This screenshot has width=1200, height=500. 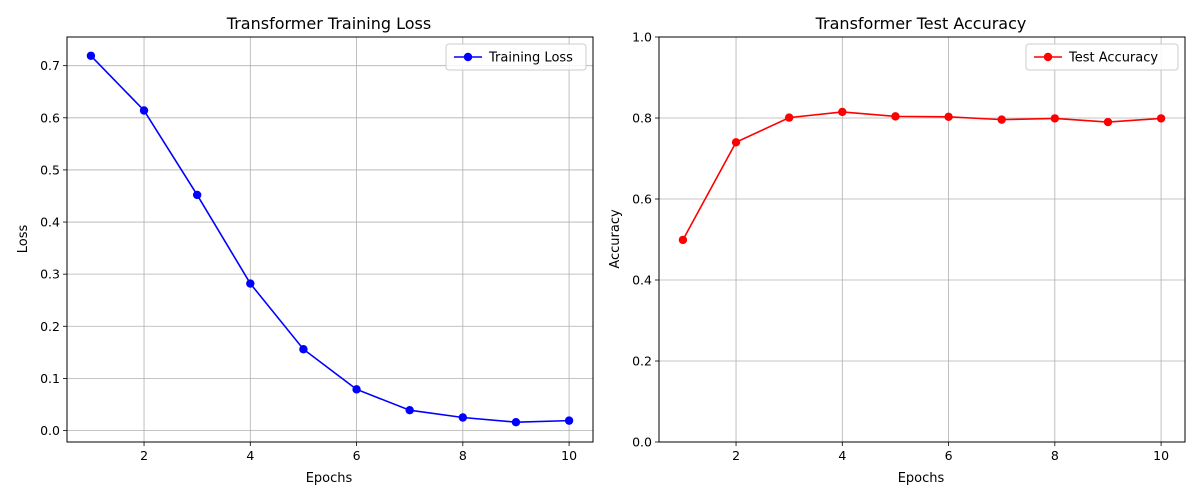 What do you see at coordinates (642, 37) in the screenshot?
I see `y-tick-label: 1.0` at bounding box center [642, 37].